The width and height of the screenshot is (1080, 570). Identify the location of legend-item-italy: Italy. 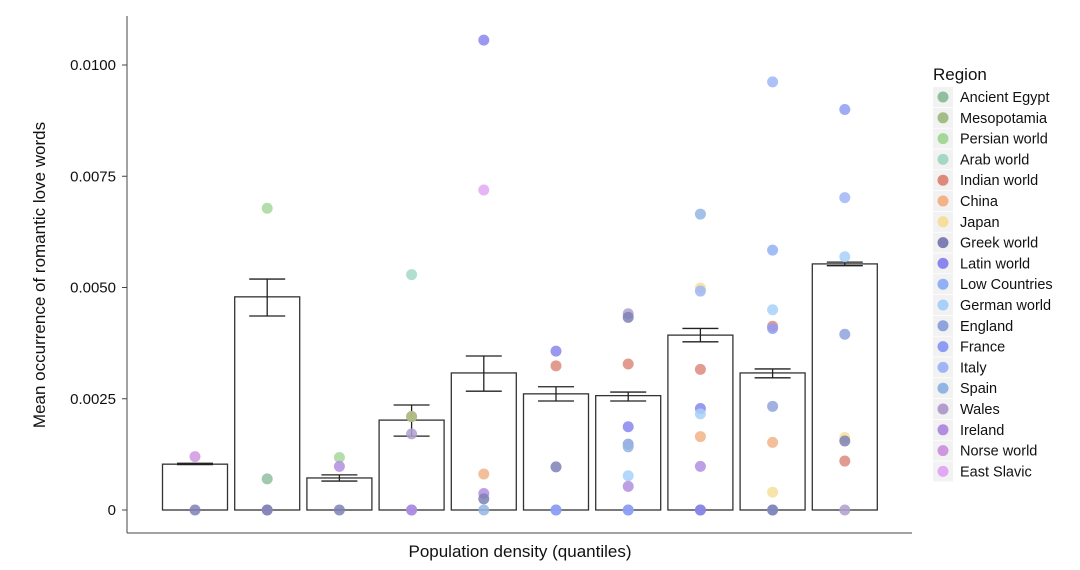
(960, 367).